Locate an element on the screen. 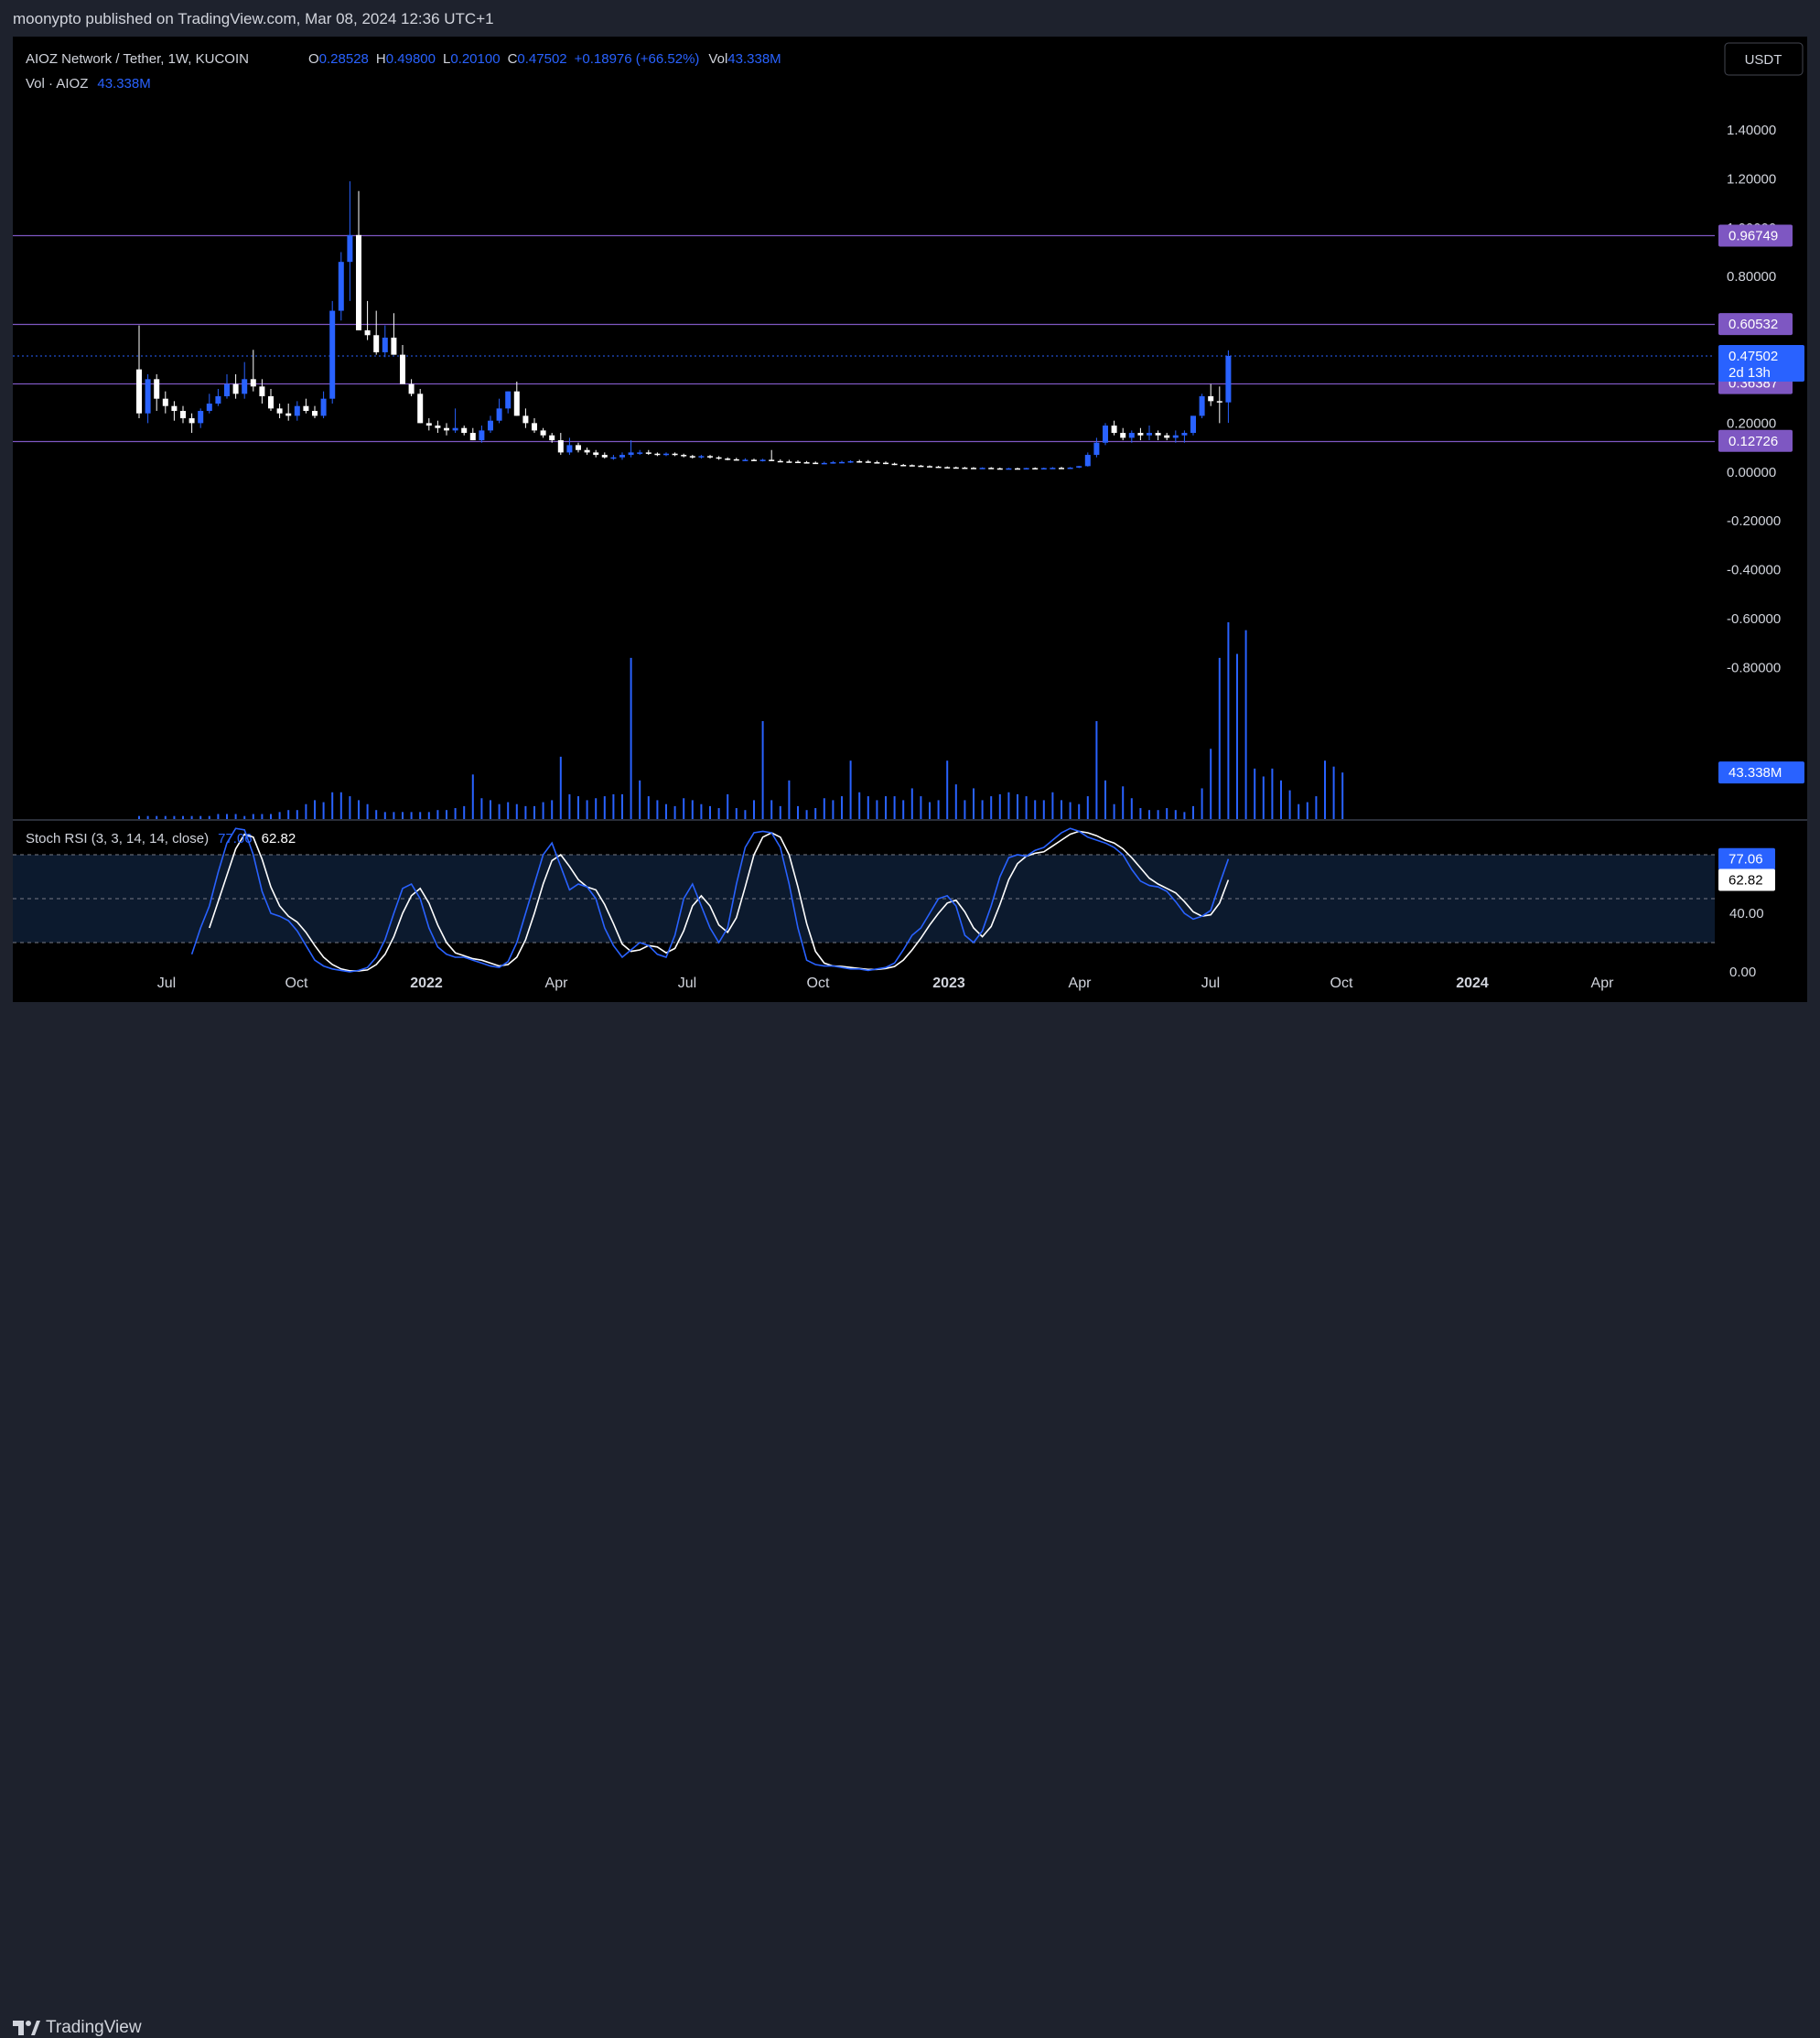 This screenshot has height=2038, width=1820. rsi-band-lines is located at coordinates (864, 899).